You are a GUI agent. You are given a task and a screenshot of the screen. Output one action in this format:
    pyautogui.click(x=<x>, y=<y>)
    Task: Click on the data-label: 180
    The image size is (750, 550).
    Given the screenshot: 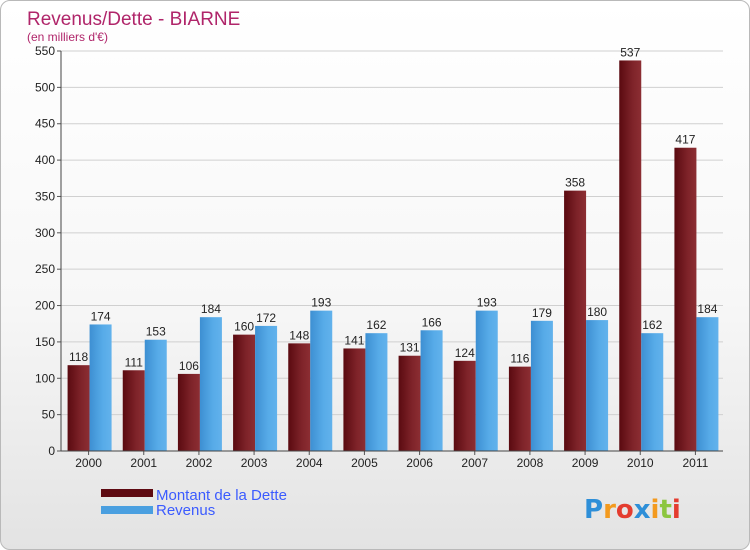 What is the action you would take?
    pyautogui.click(x=597, y=312)
    